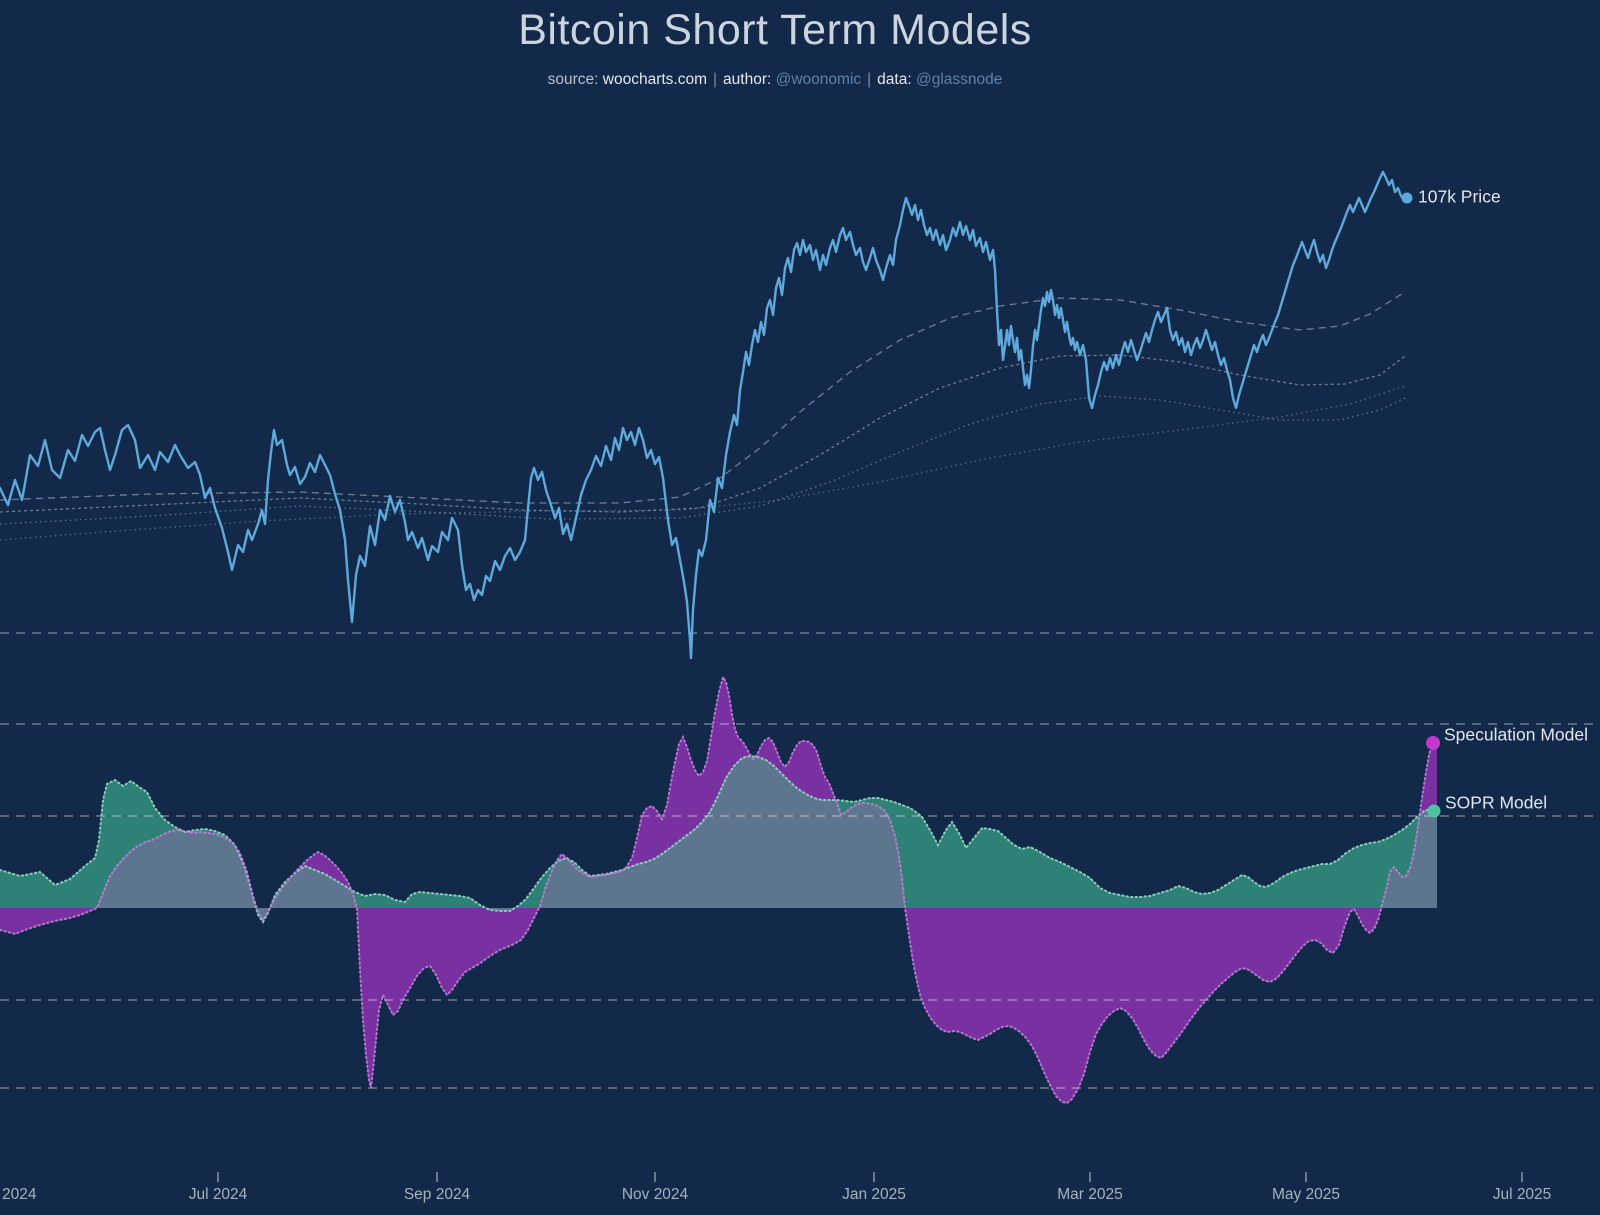 The width and height of the screenshot is (1600, 1215). I want to click on x-axis-label: 2024, so click(19, 1194).